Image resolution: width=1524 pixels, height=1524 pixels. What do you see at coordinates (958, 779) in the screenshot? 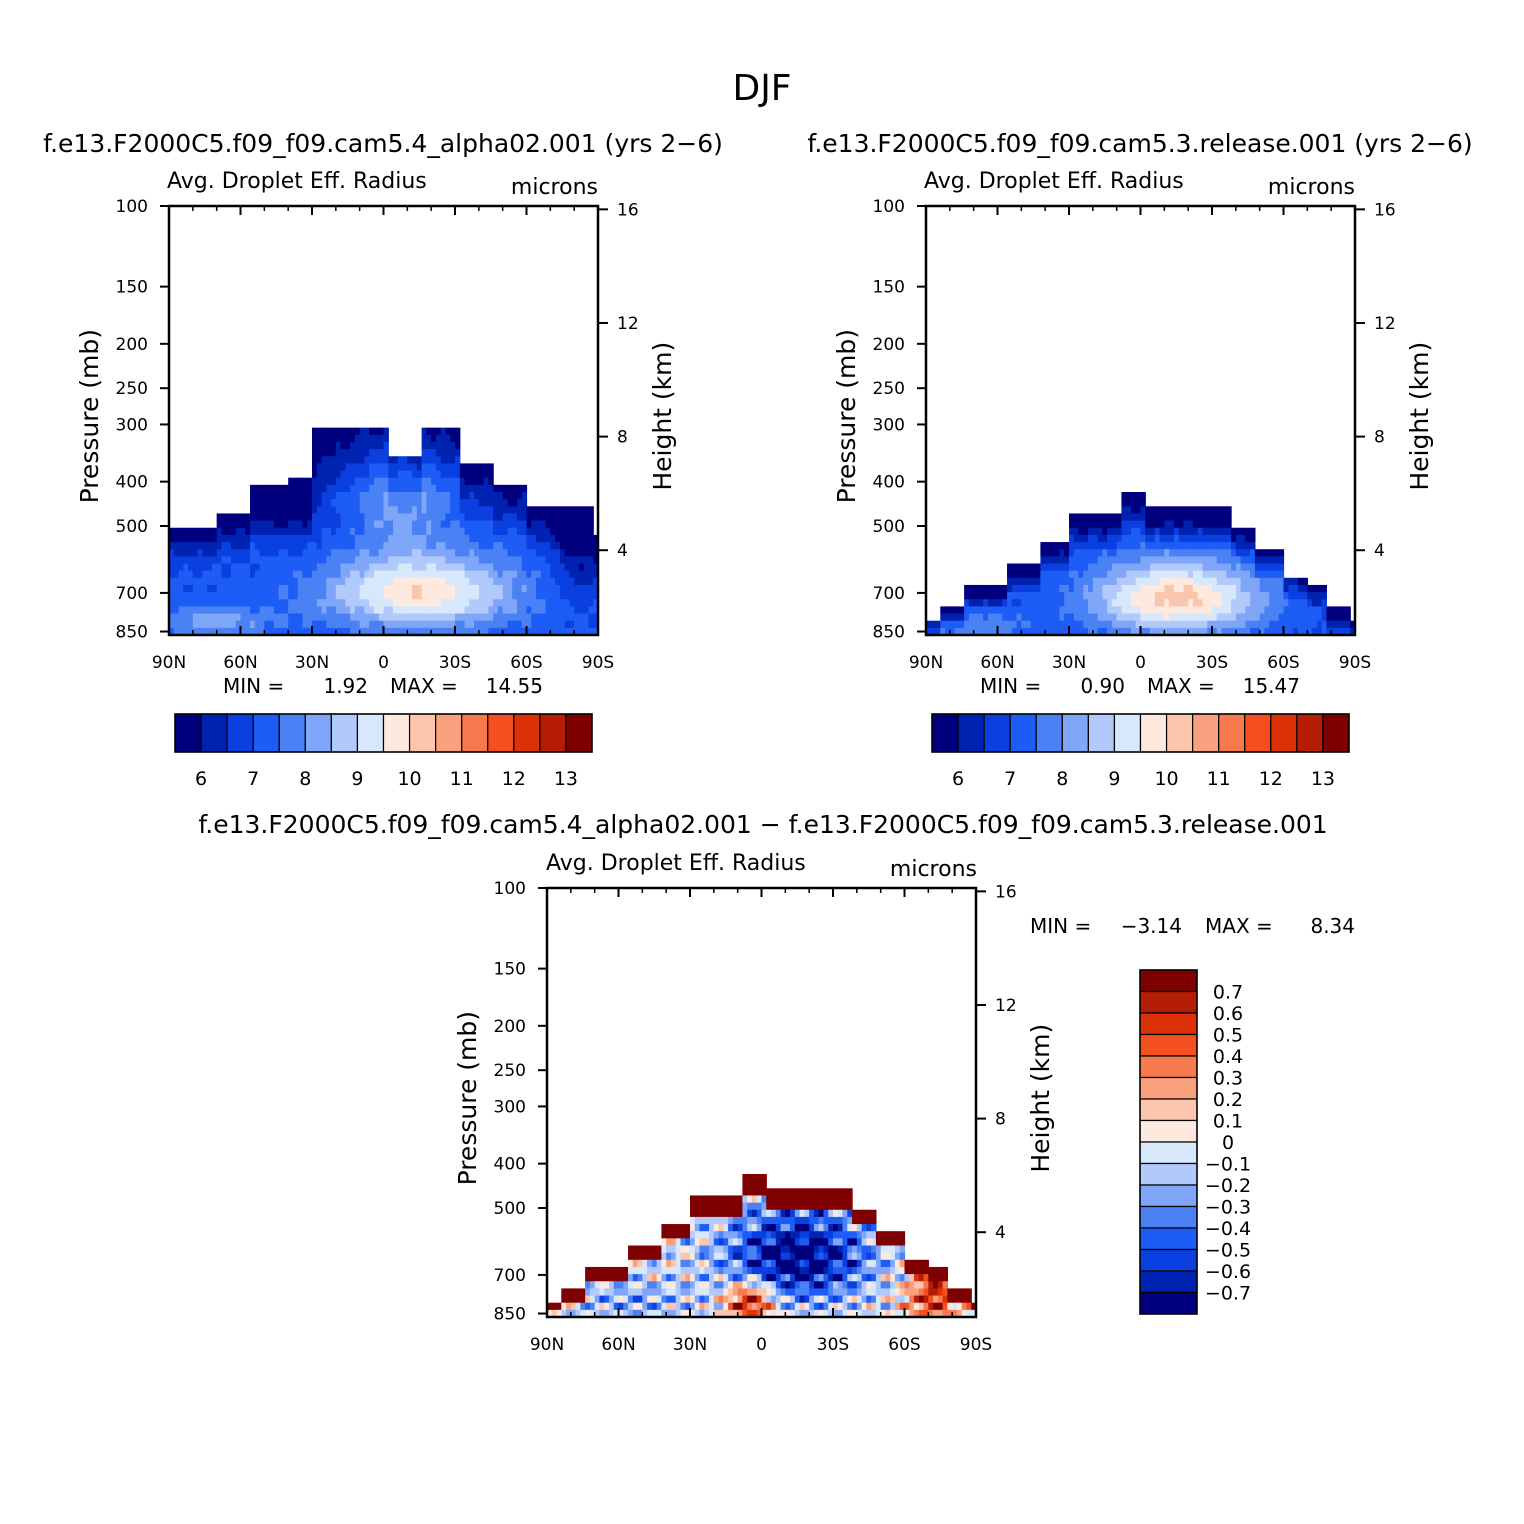
I see `colorbar-label: 6` at bounding box center [958, 779].